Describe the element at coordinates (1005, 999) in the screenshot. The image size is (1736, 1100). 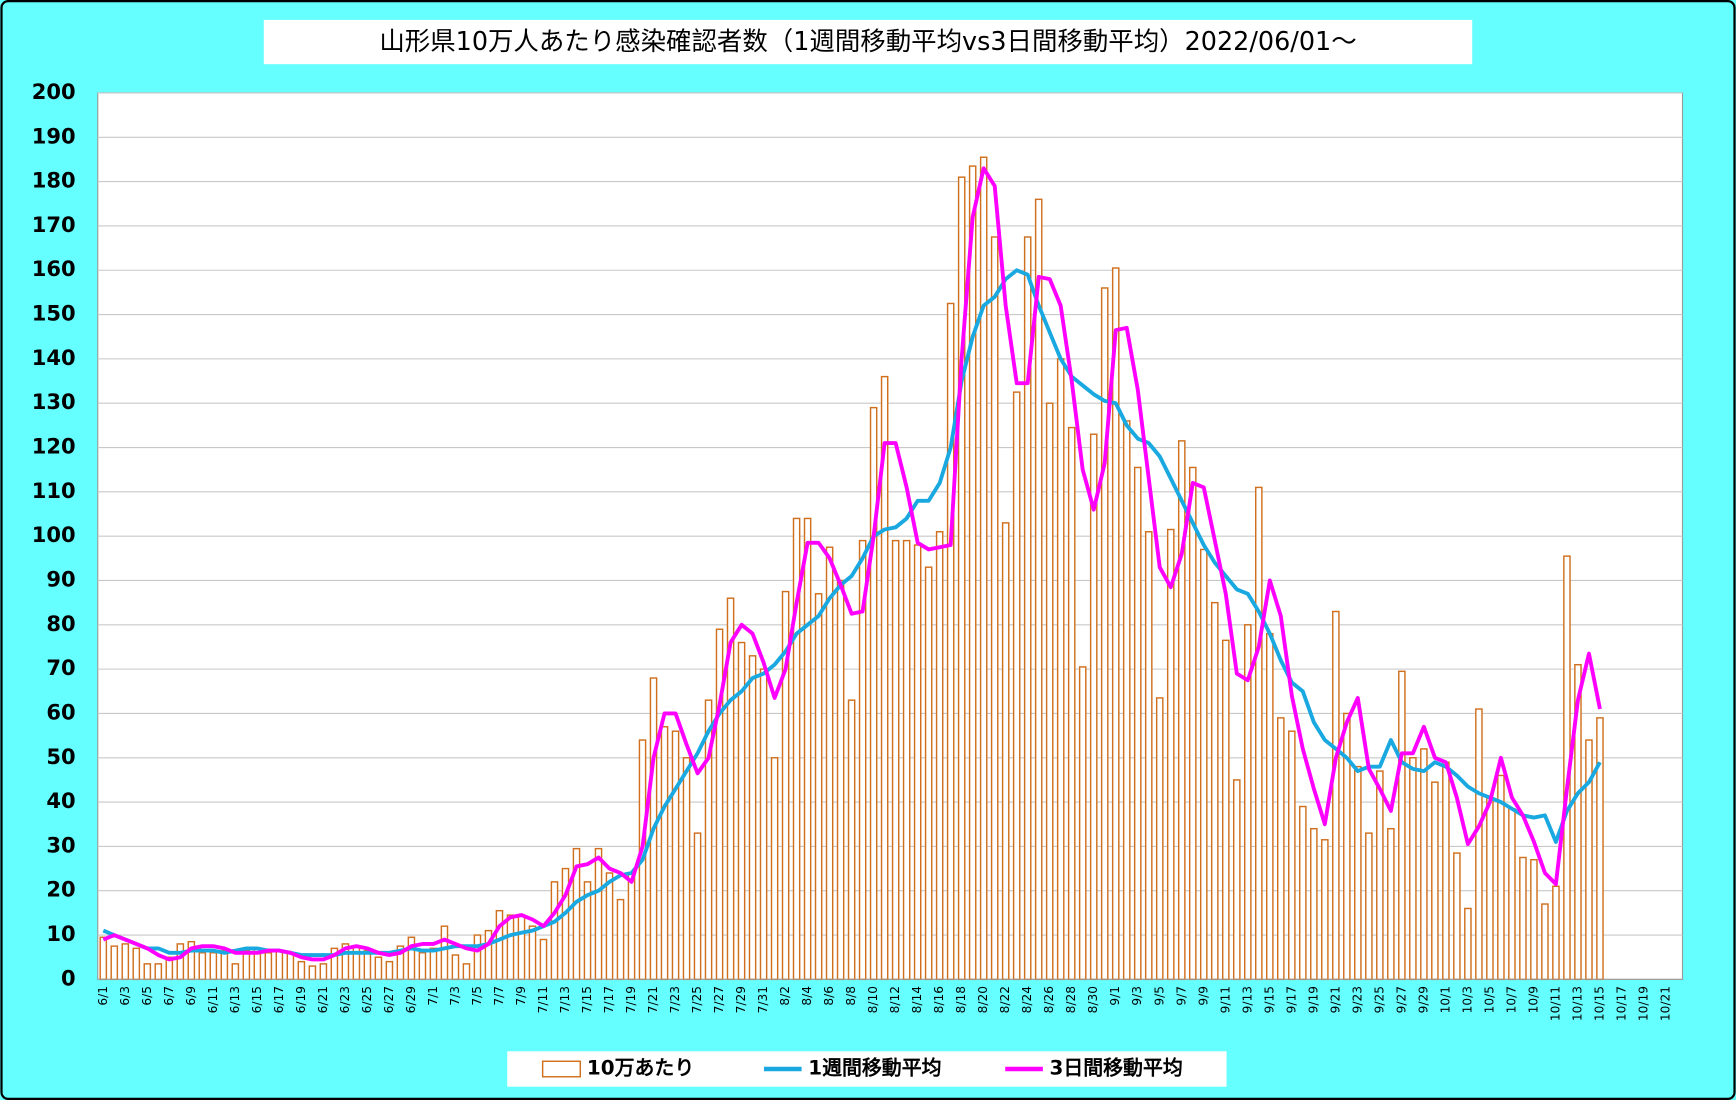
I see `x-tick-label: 8/22` at that location.